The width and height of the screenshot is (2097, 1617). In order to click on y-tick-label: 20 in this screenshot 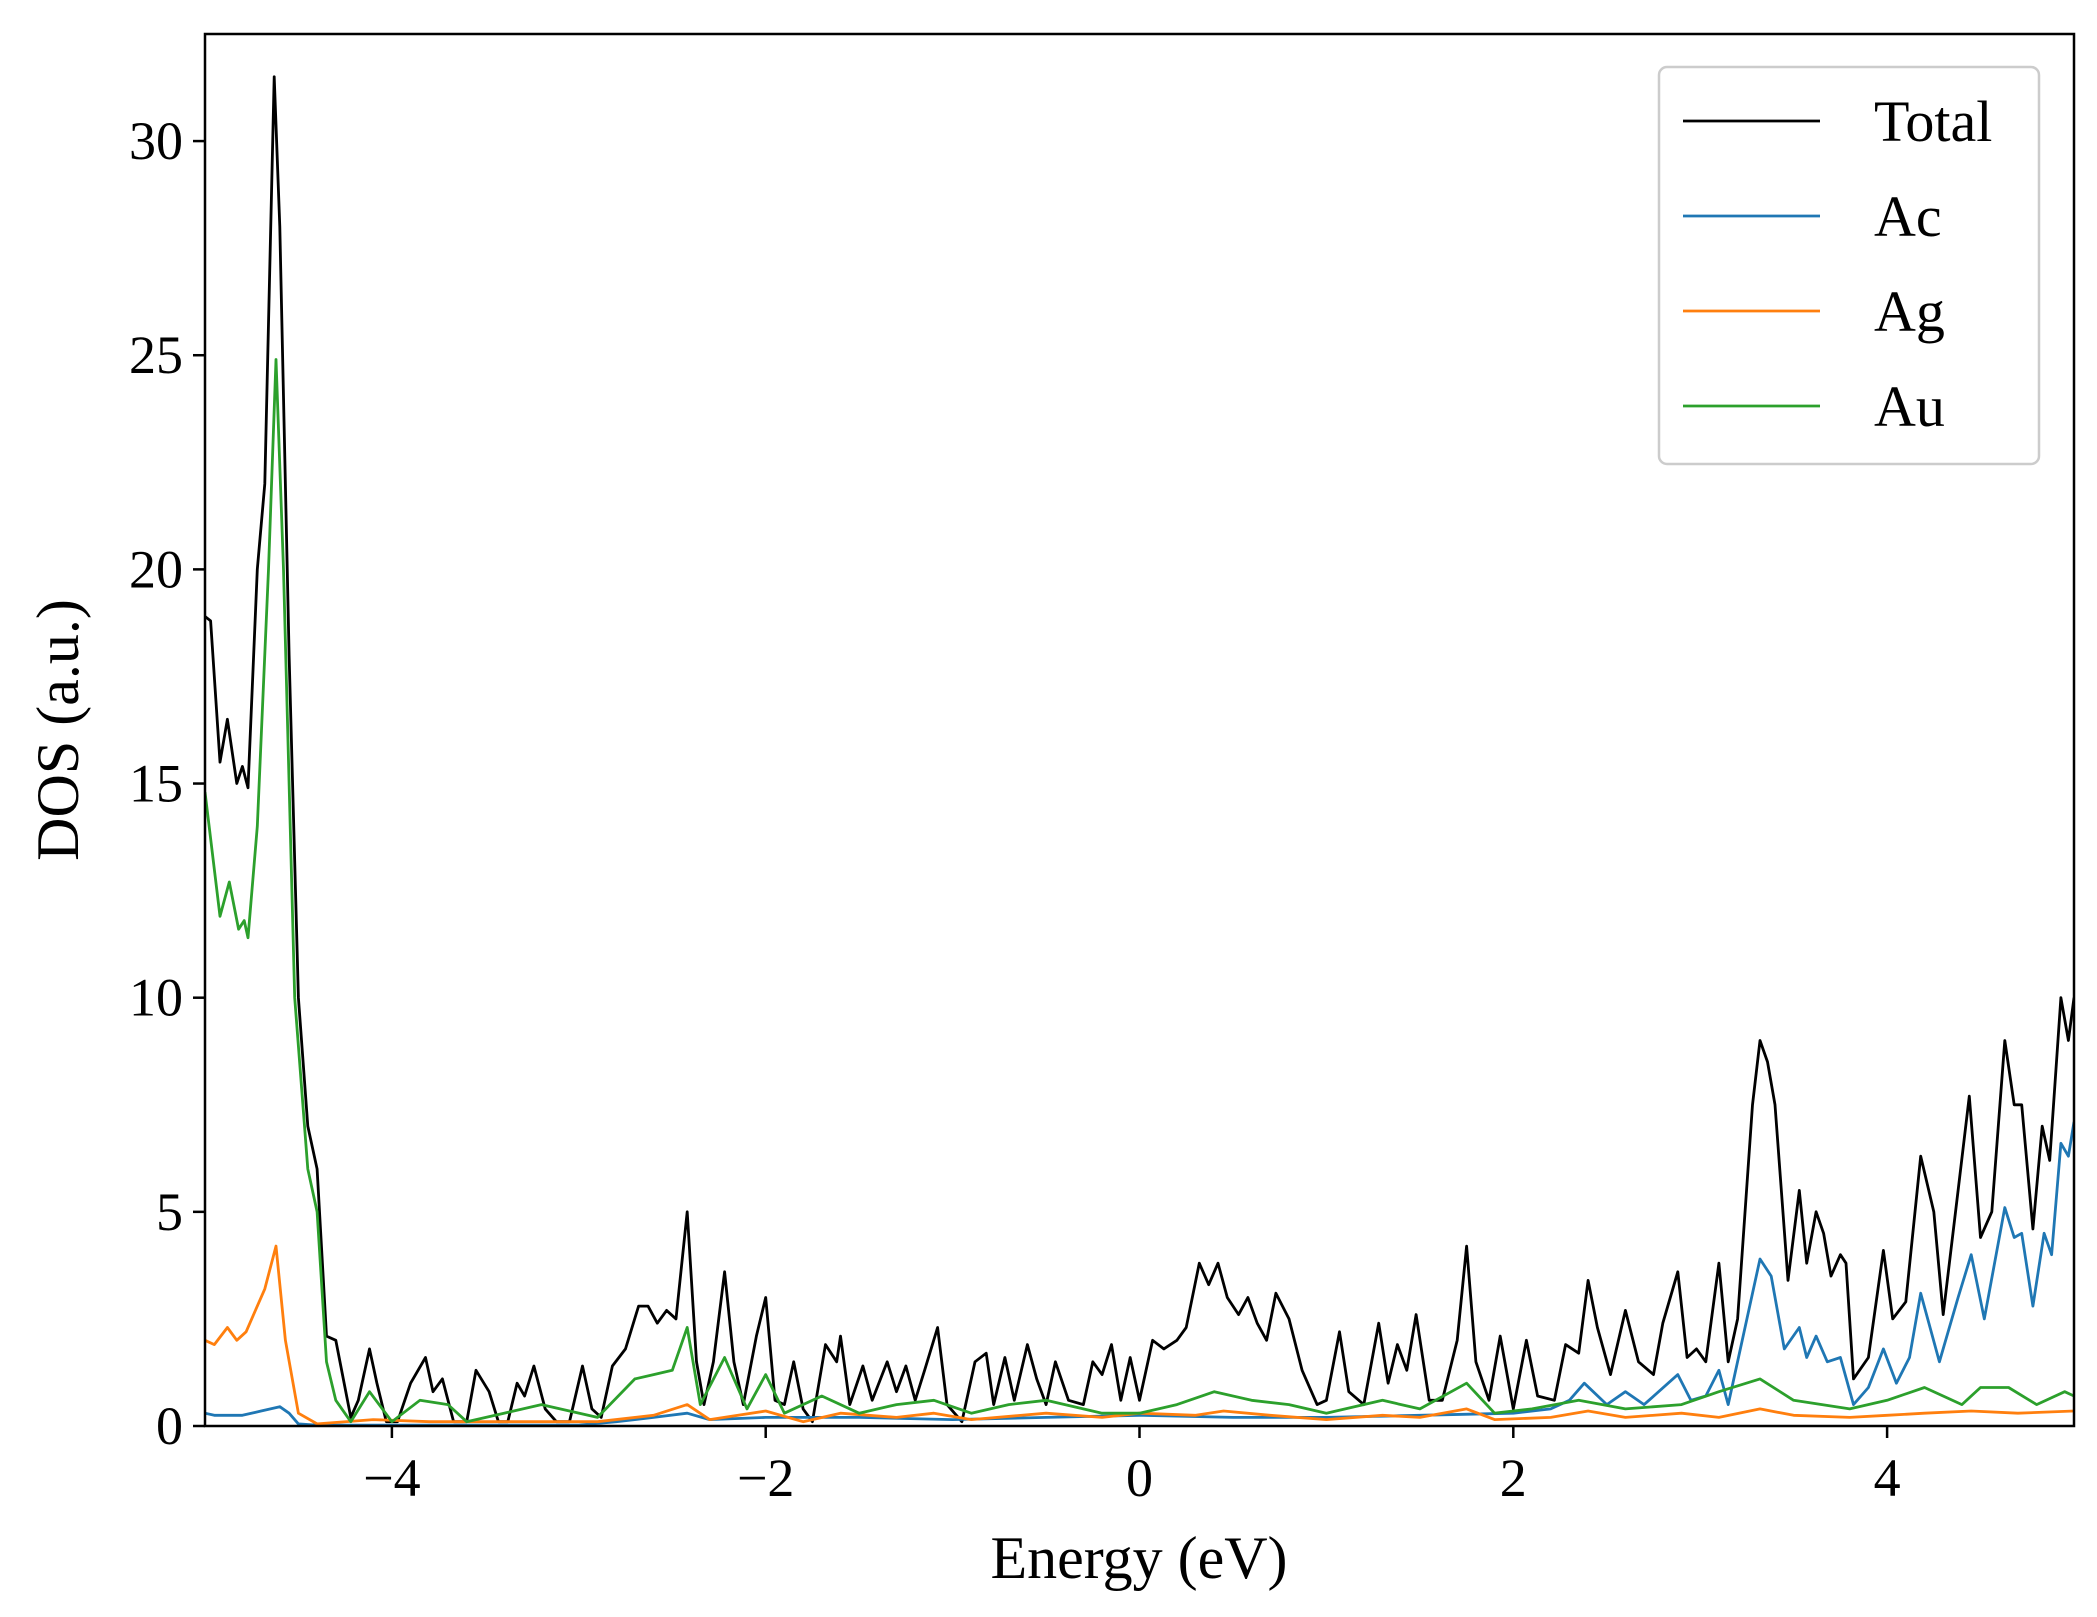, I will do `click(156, 569)`.